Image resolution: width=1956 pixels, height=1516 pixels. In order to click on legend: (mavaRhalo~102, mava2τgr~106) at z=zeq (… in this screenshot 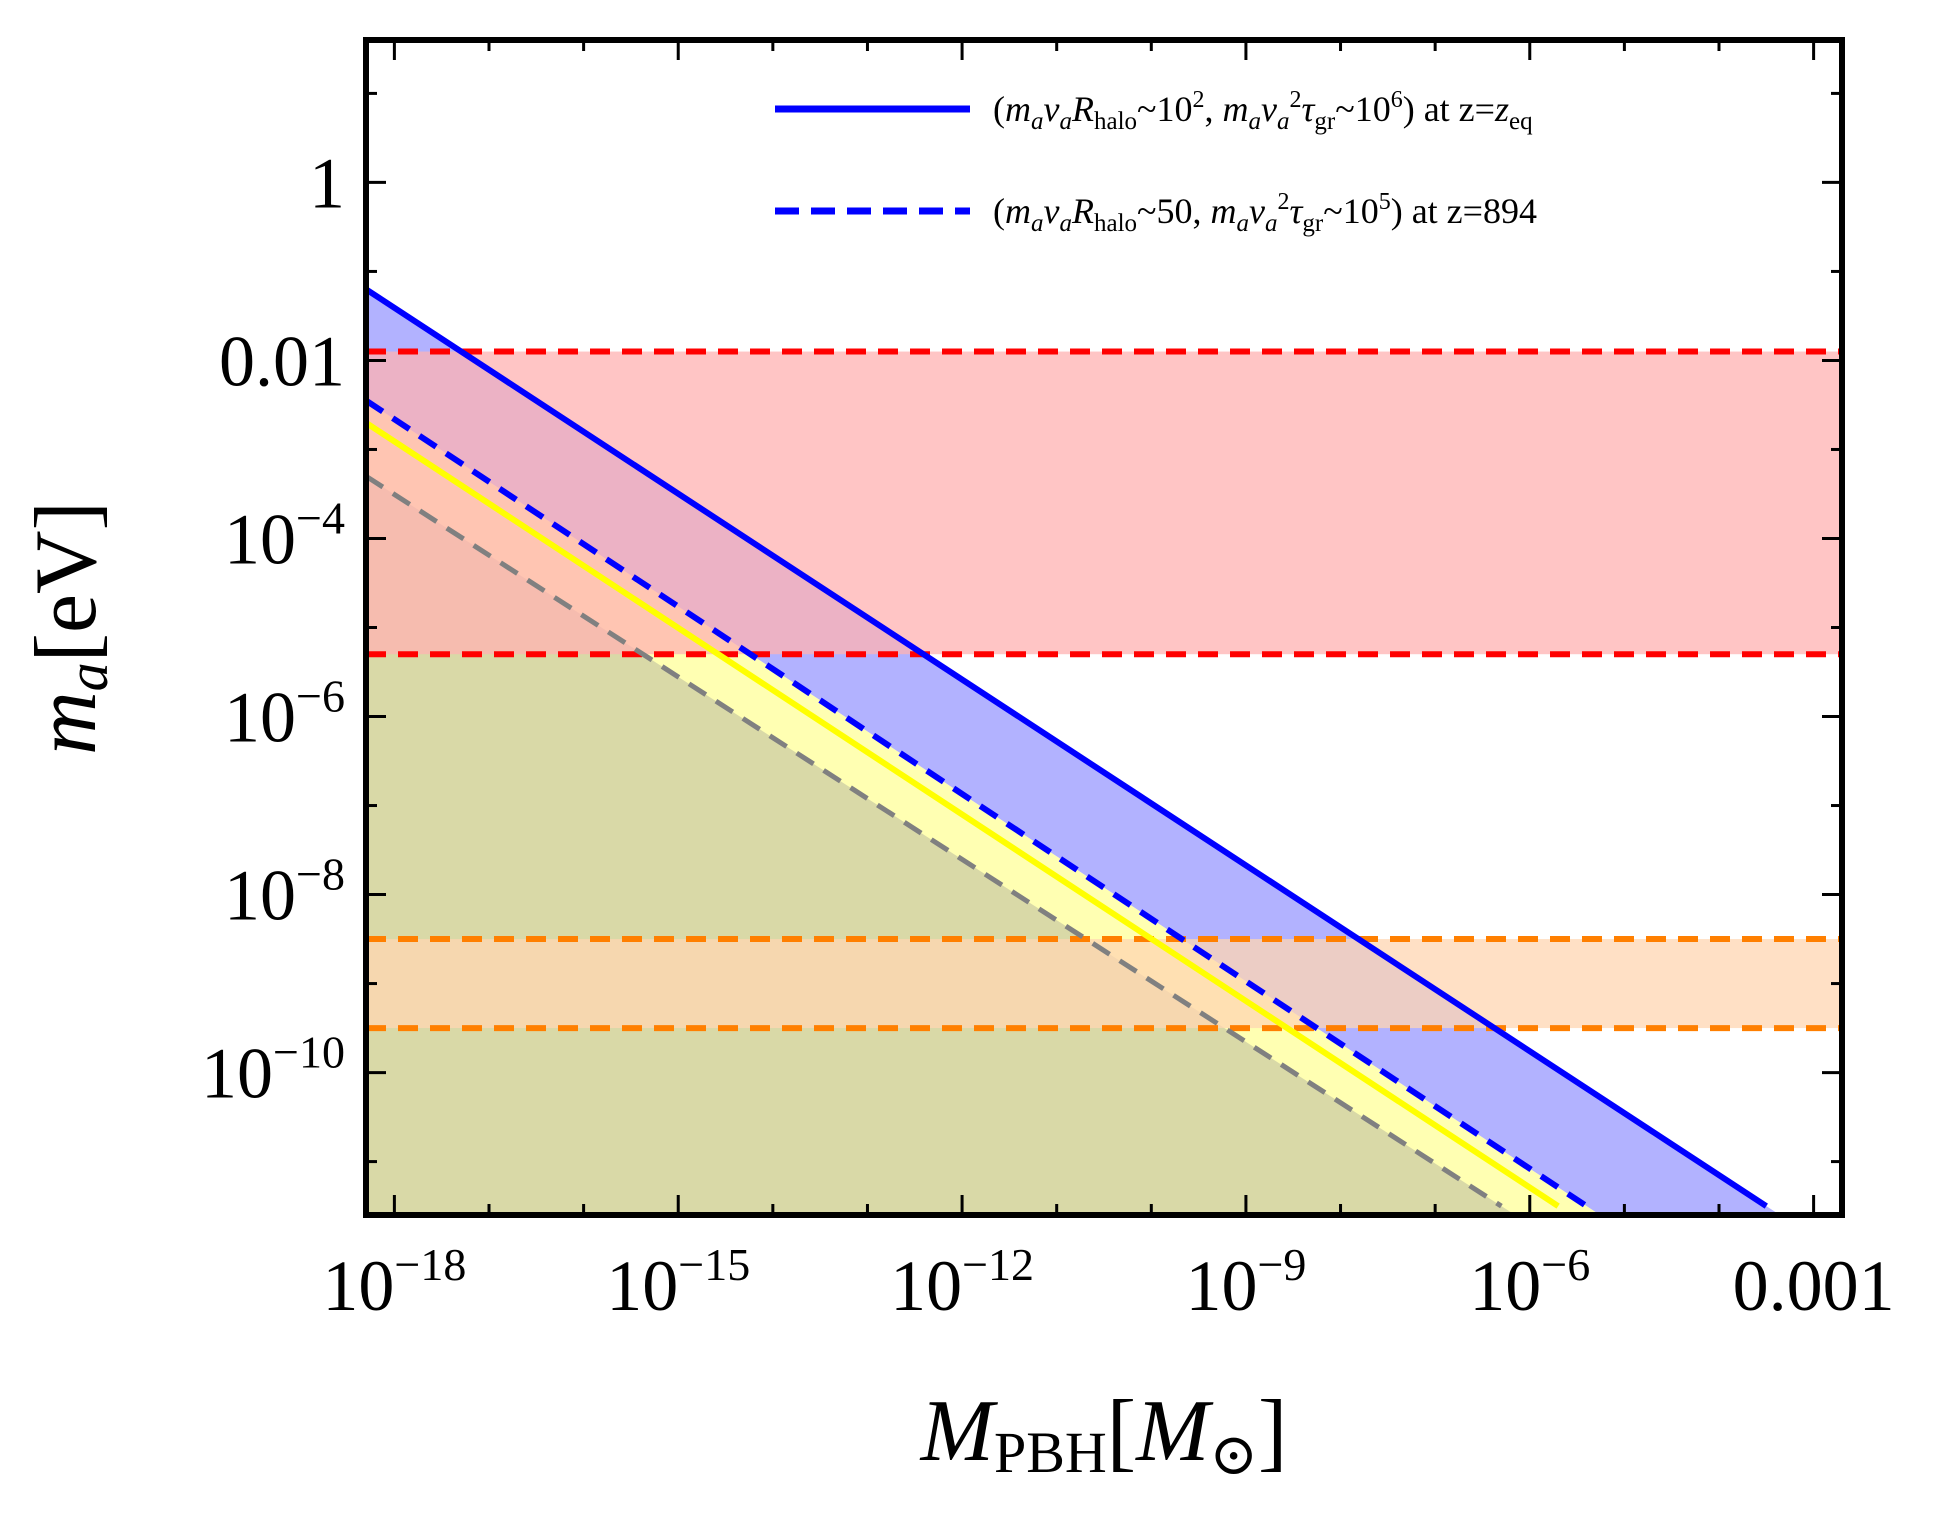, I will do `click(1156, 162)`.